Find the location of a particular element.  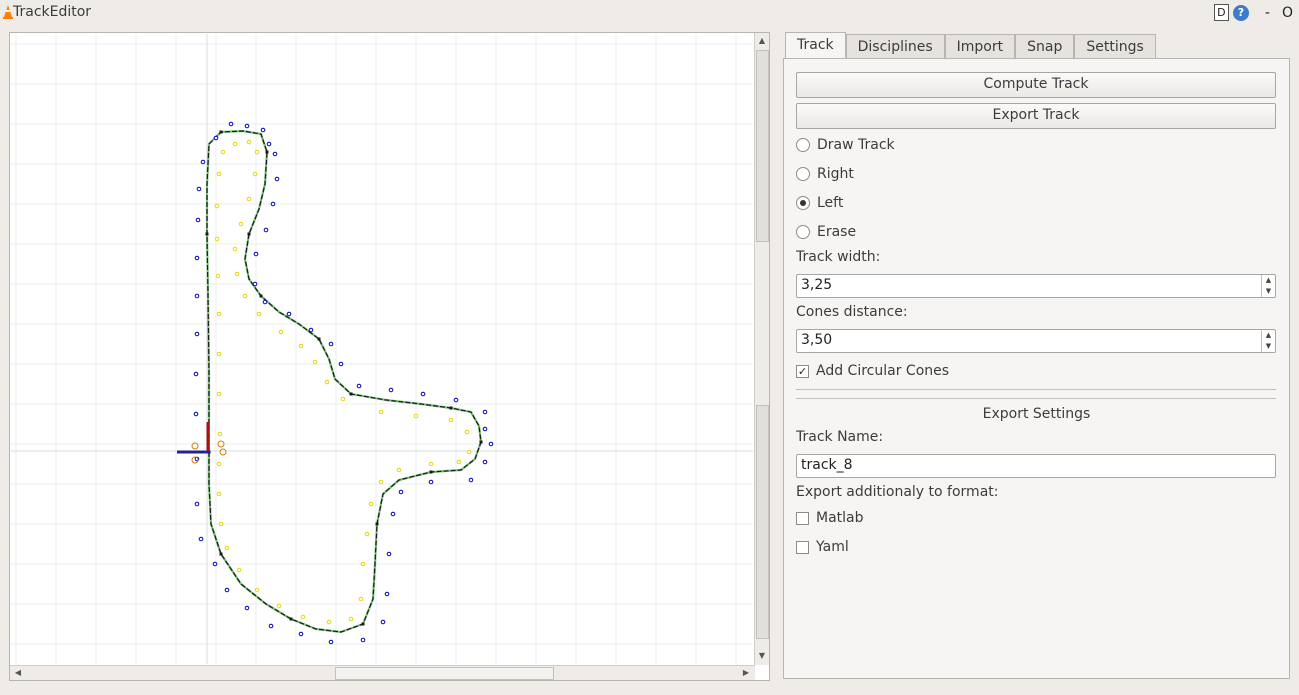

cones-distance-spinbox: 3,50 ▲ ▼ is located at coordinates (1036, 341).